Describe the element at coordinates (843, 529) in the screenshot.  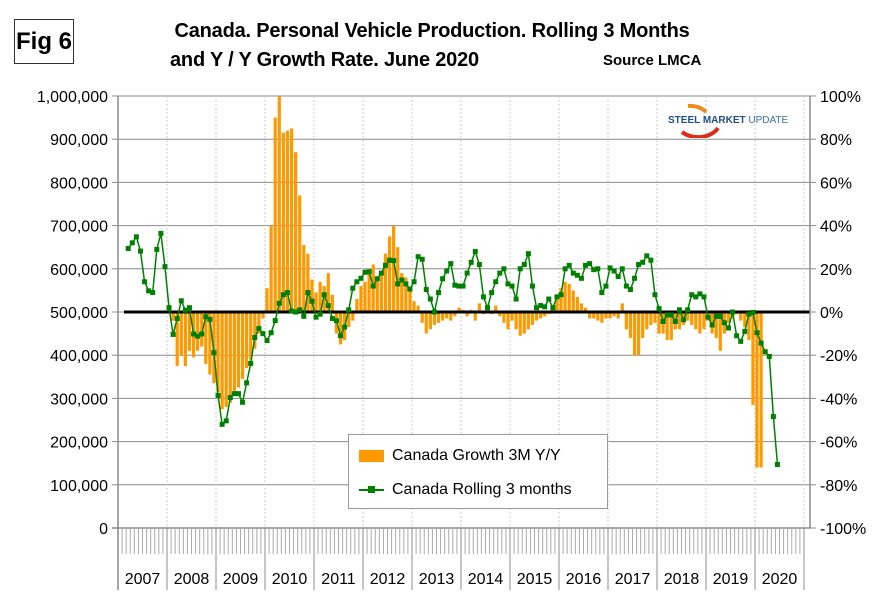
I see `right-tick-label: -100%` at that location.